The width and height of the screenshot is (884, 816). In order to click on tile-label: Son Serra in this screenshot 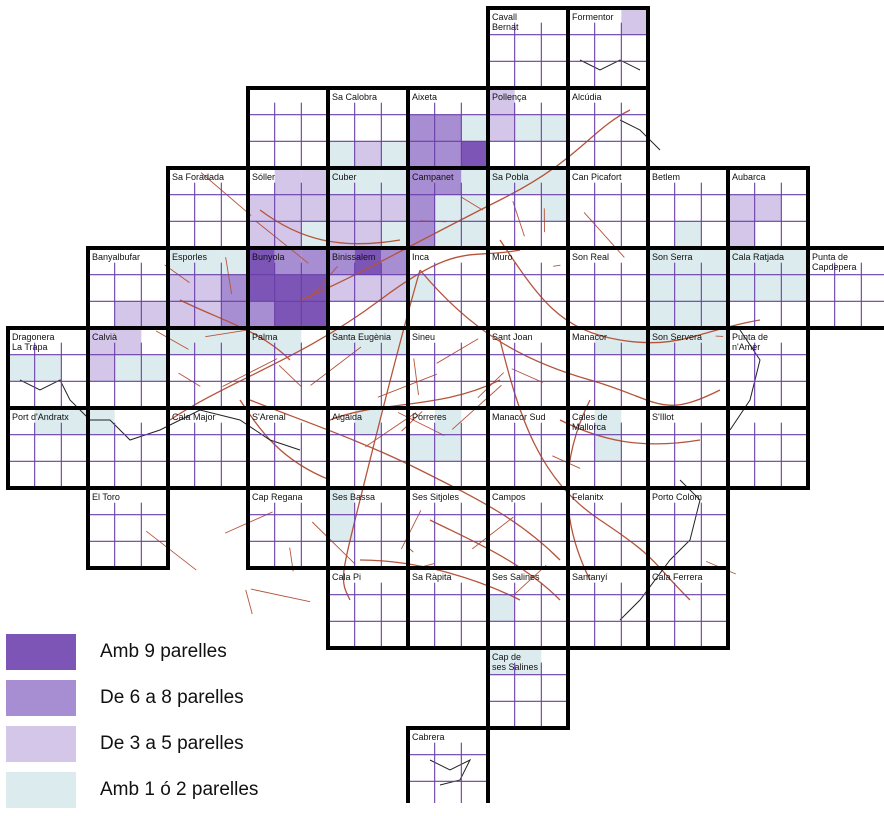, I will do `click(672, 257)`.